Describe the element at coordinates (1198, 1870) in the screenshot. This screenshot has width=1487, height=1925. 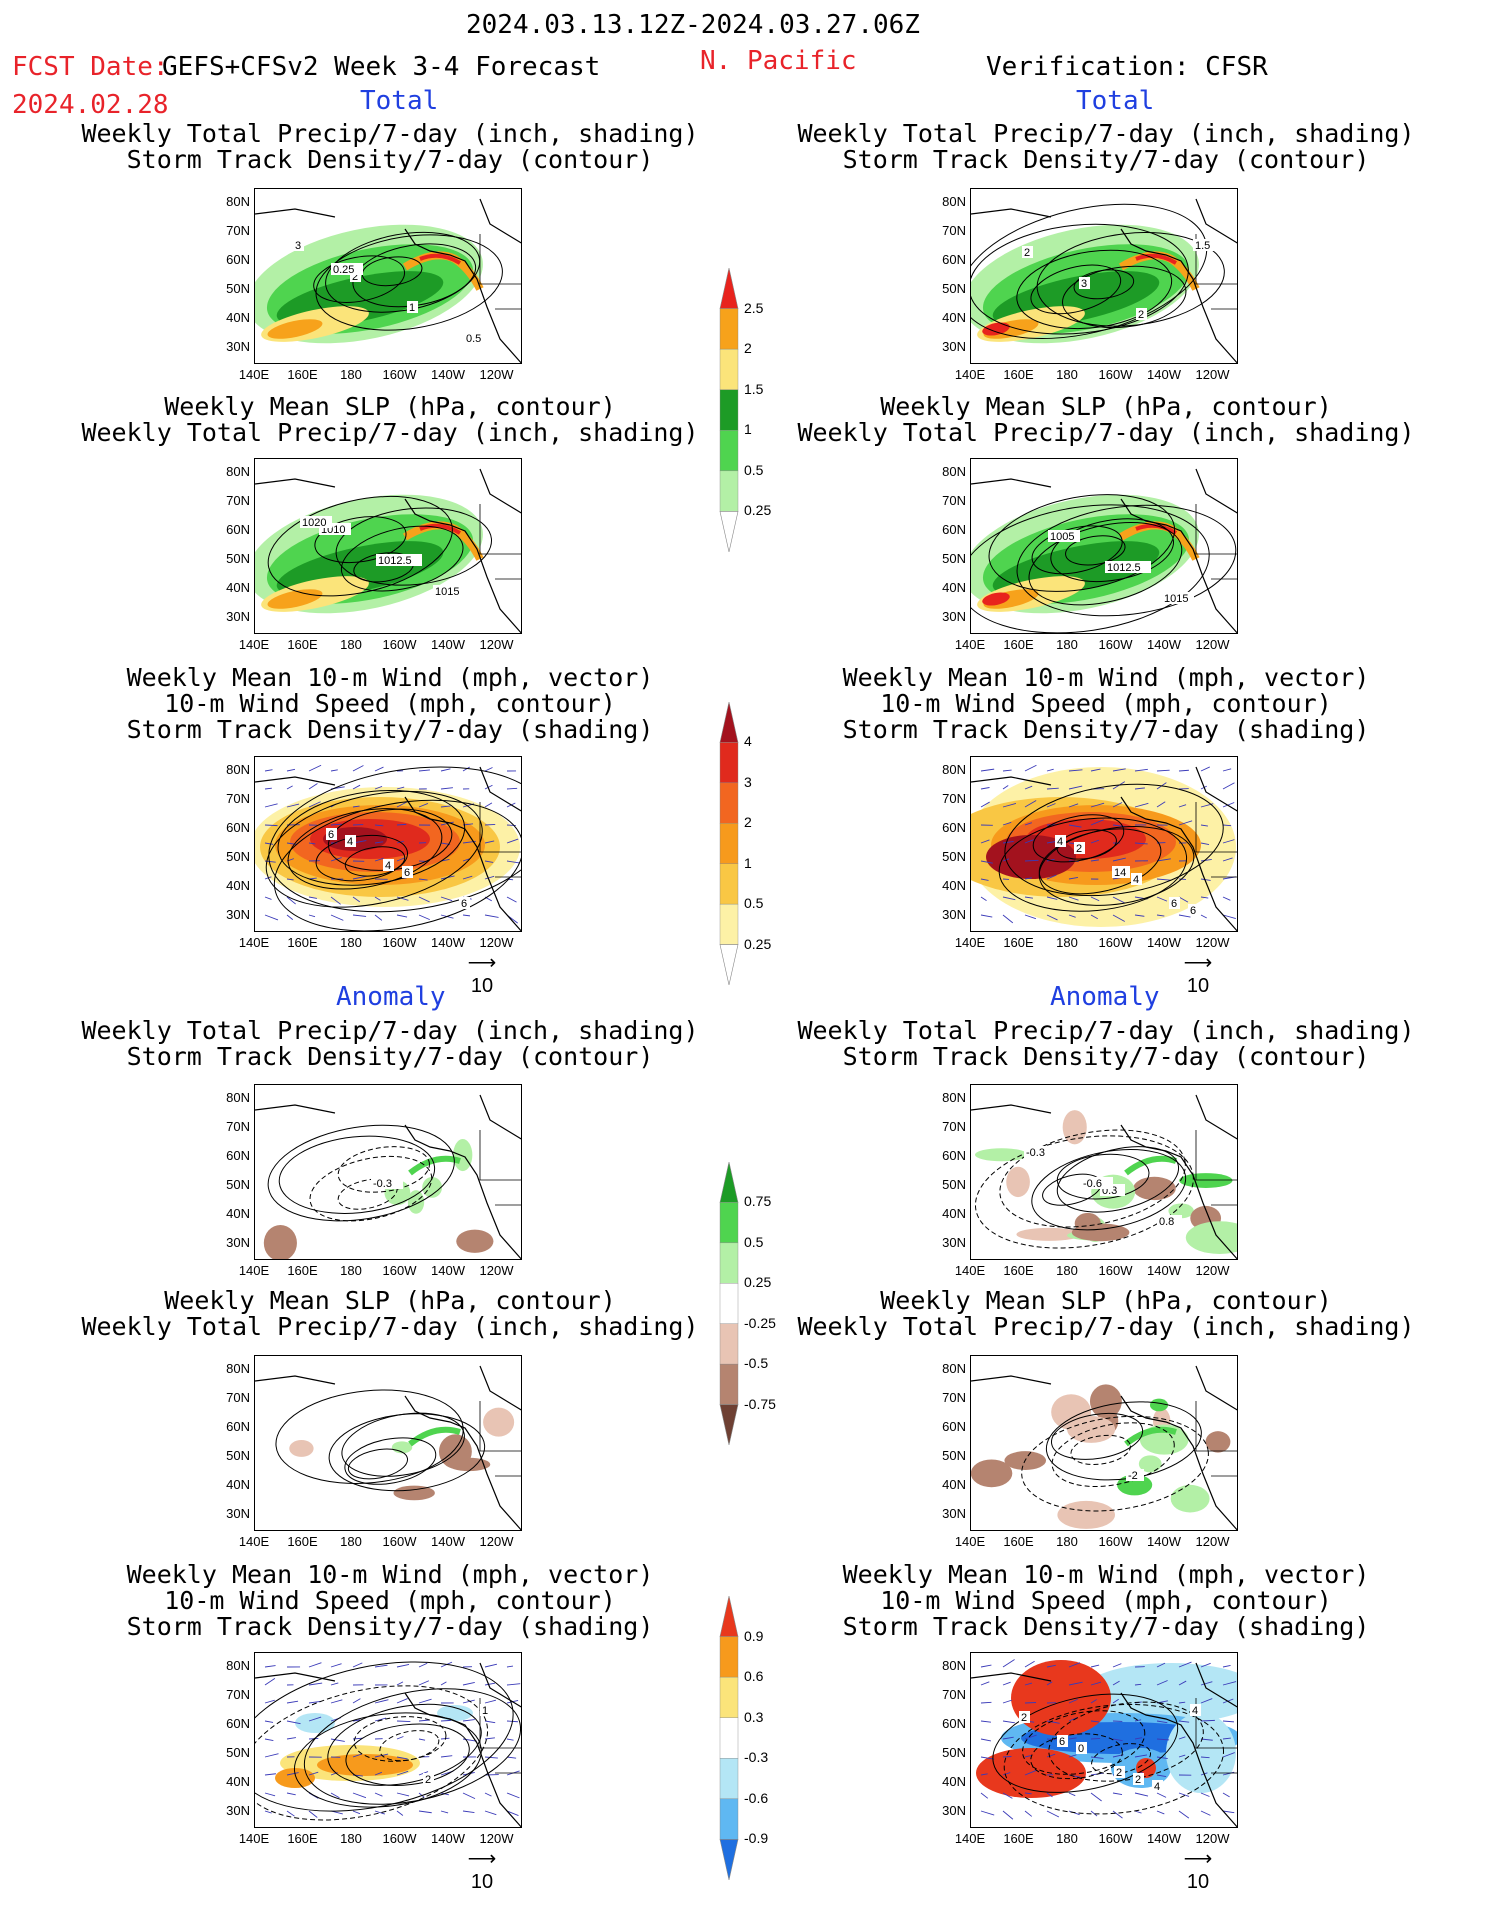
I see `vector-reference: ⟶ 10` at that location.